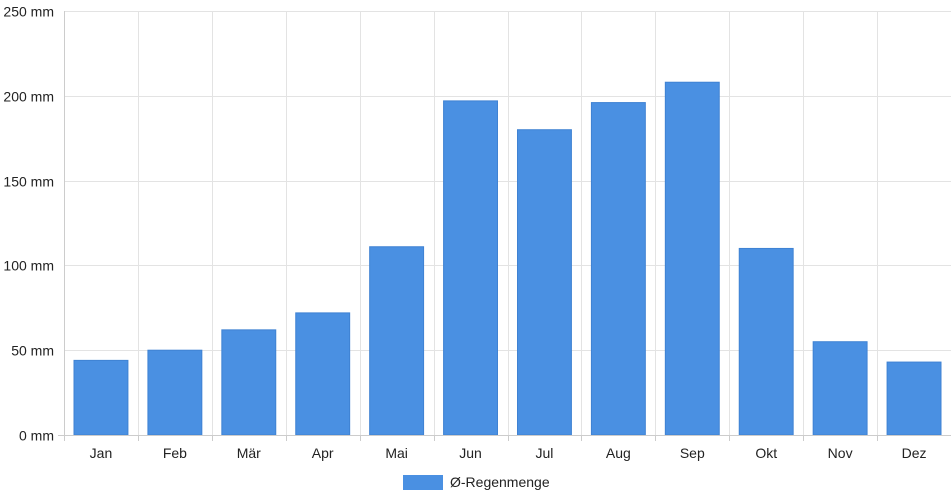 This screenshot has width=952, height=500. What do you see at coordinates (32, 351) in the screenshot?
I see `y-tick-label: 50 mm` at bounding box center [32, 351].